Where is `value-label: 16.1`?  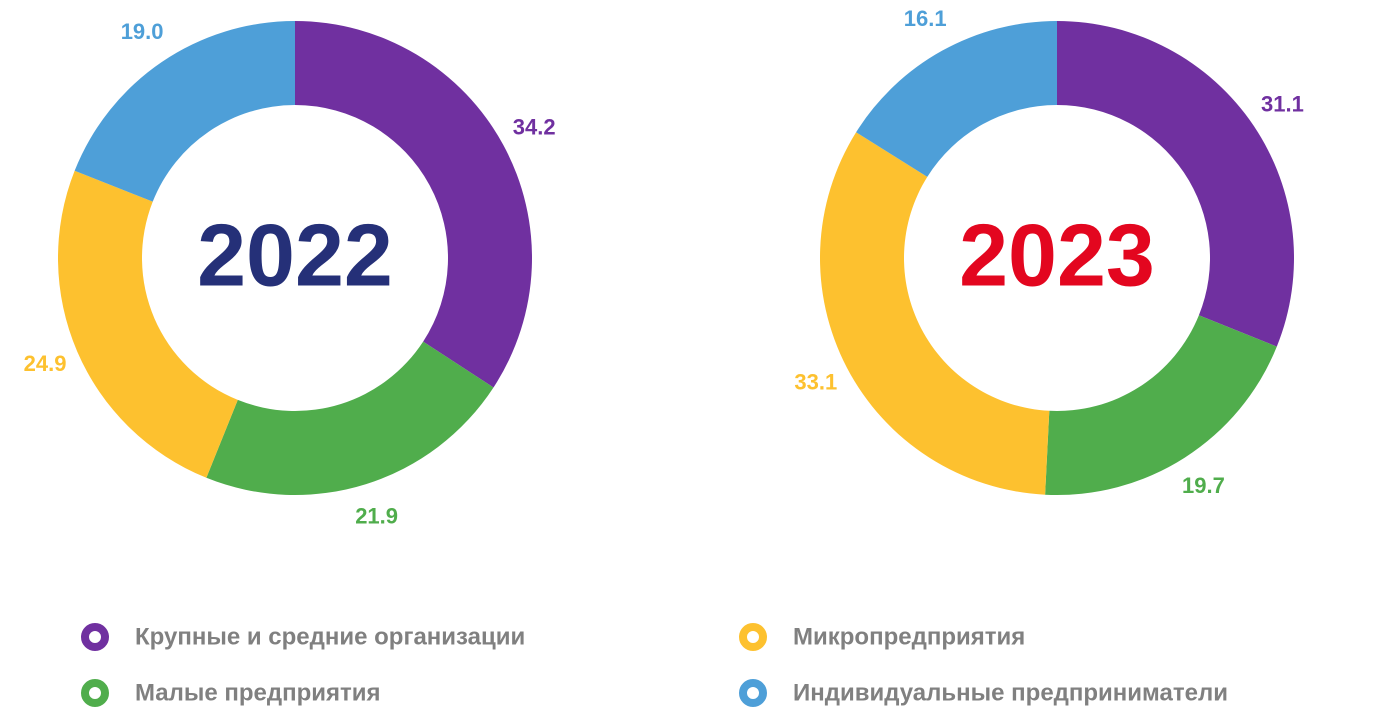
value-label: 16.1 is located at coordinates (925, 18).